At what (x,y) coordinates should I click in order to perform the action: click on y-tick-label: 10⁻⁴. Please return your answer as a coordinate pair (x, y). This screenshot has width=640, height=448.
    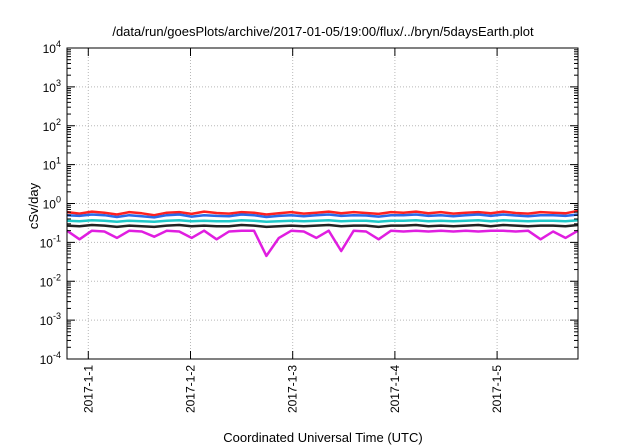
    Looking at the image, I should click on (50, 358).